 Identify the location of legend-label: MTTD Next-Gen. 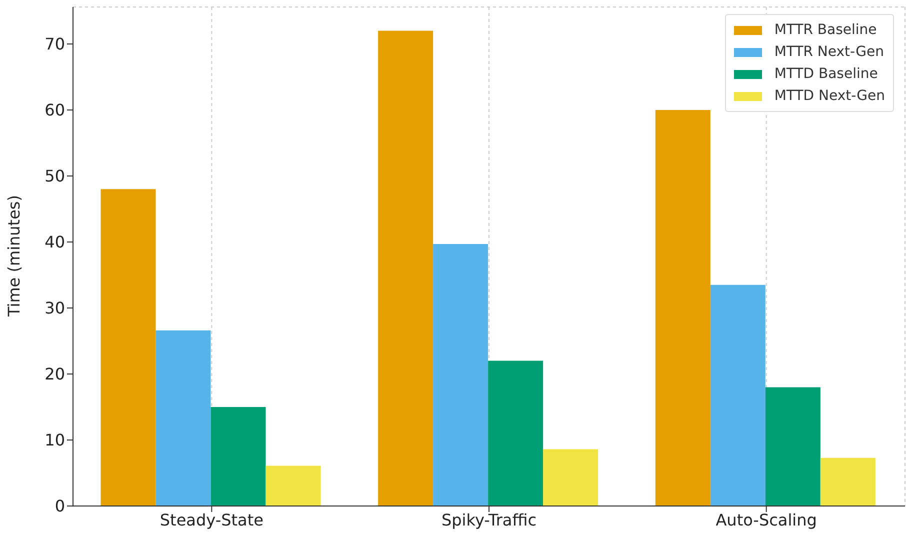
(829, 96).